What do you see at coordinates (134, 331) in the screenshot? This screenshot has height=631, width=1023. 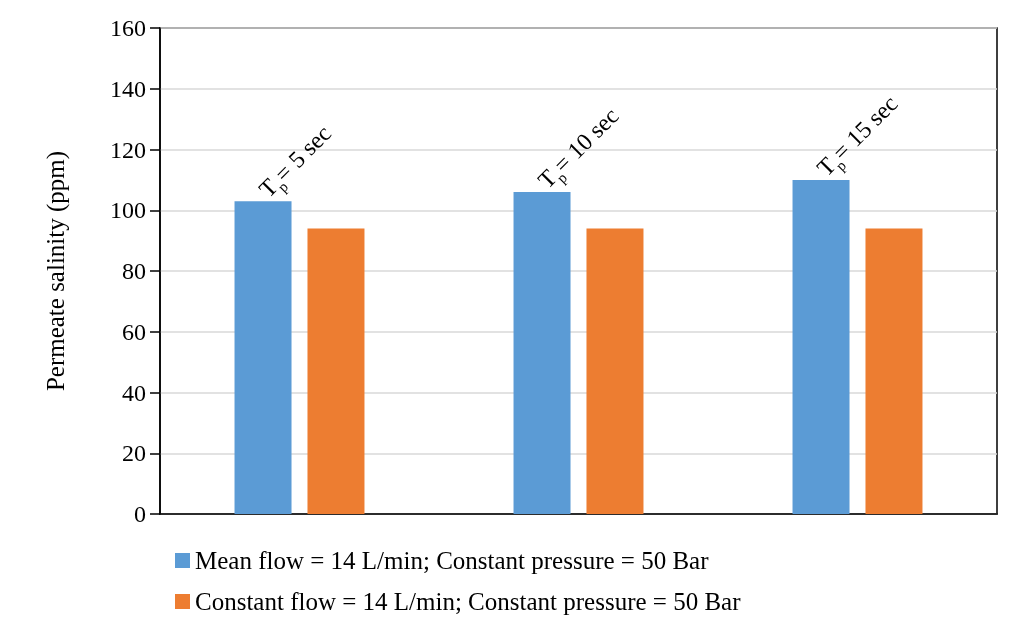 I see `y-tick-label: 60` at bounding box center [134, 331].